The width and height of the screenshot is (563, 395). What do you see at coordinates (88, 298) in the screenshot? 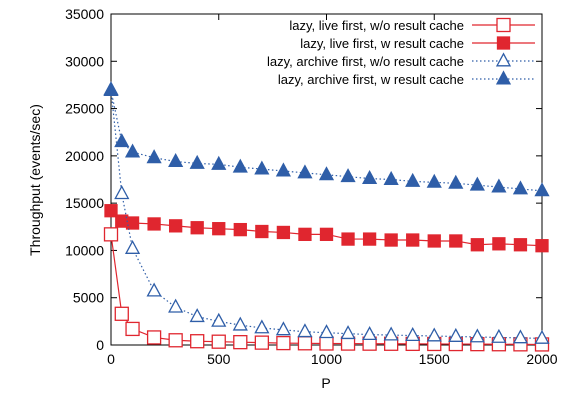
I see `y-tick-label: 5000` at bounding box center [88, 298].